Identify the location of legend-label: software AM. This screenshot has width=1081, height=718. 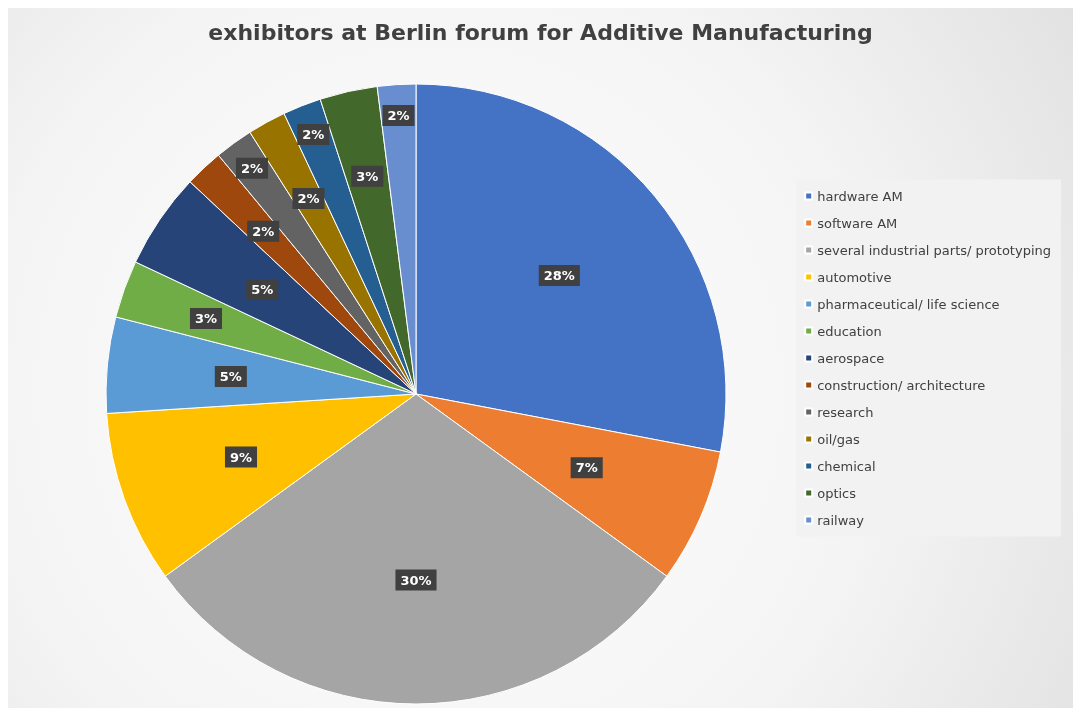
(857, 223).